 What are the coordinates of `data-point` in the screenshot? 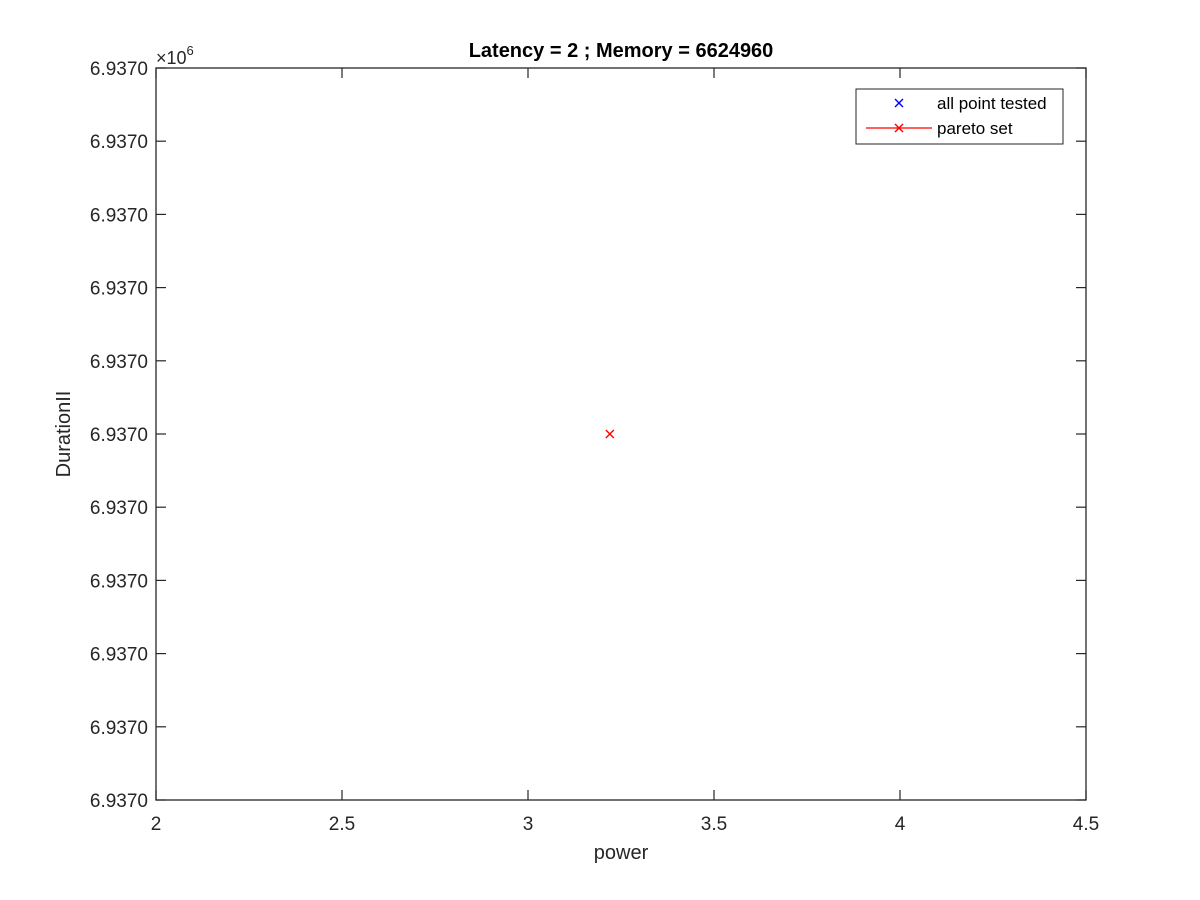 It's located at (610, 434).